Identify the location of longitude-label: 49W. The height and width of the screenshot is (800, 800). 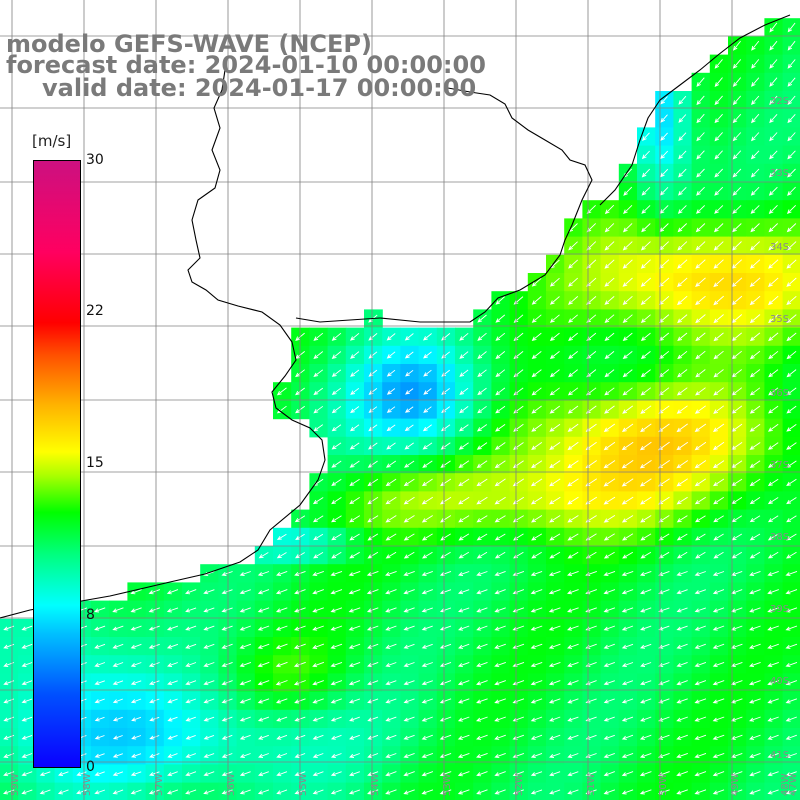
(735, 784).